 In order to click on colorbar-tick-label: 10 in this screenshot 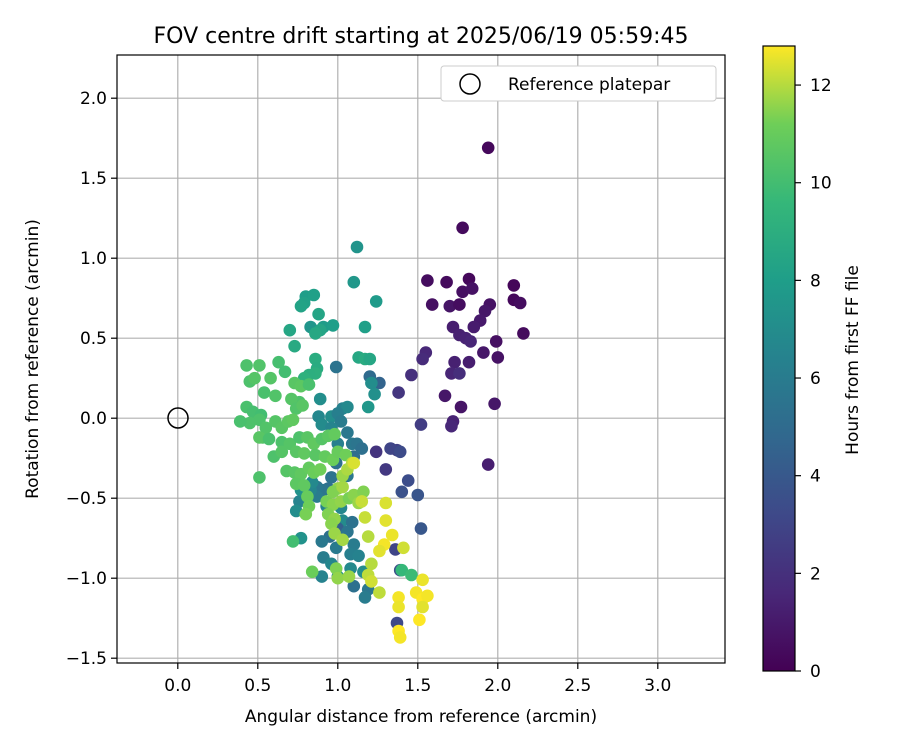, I will do `click(821, 184)`.